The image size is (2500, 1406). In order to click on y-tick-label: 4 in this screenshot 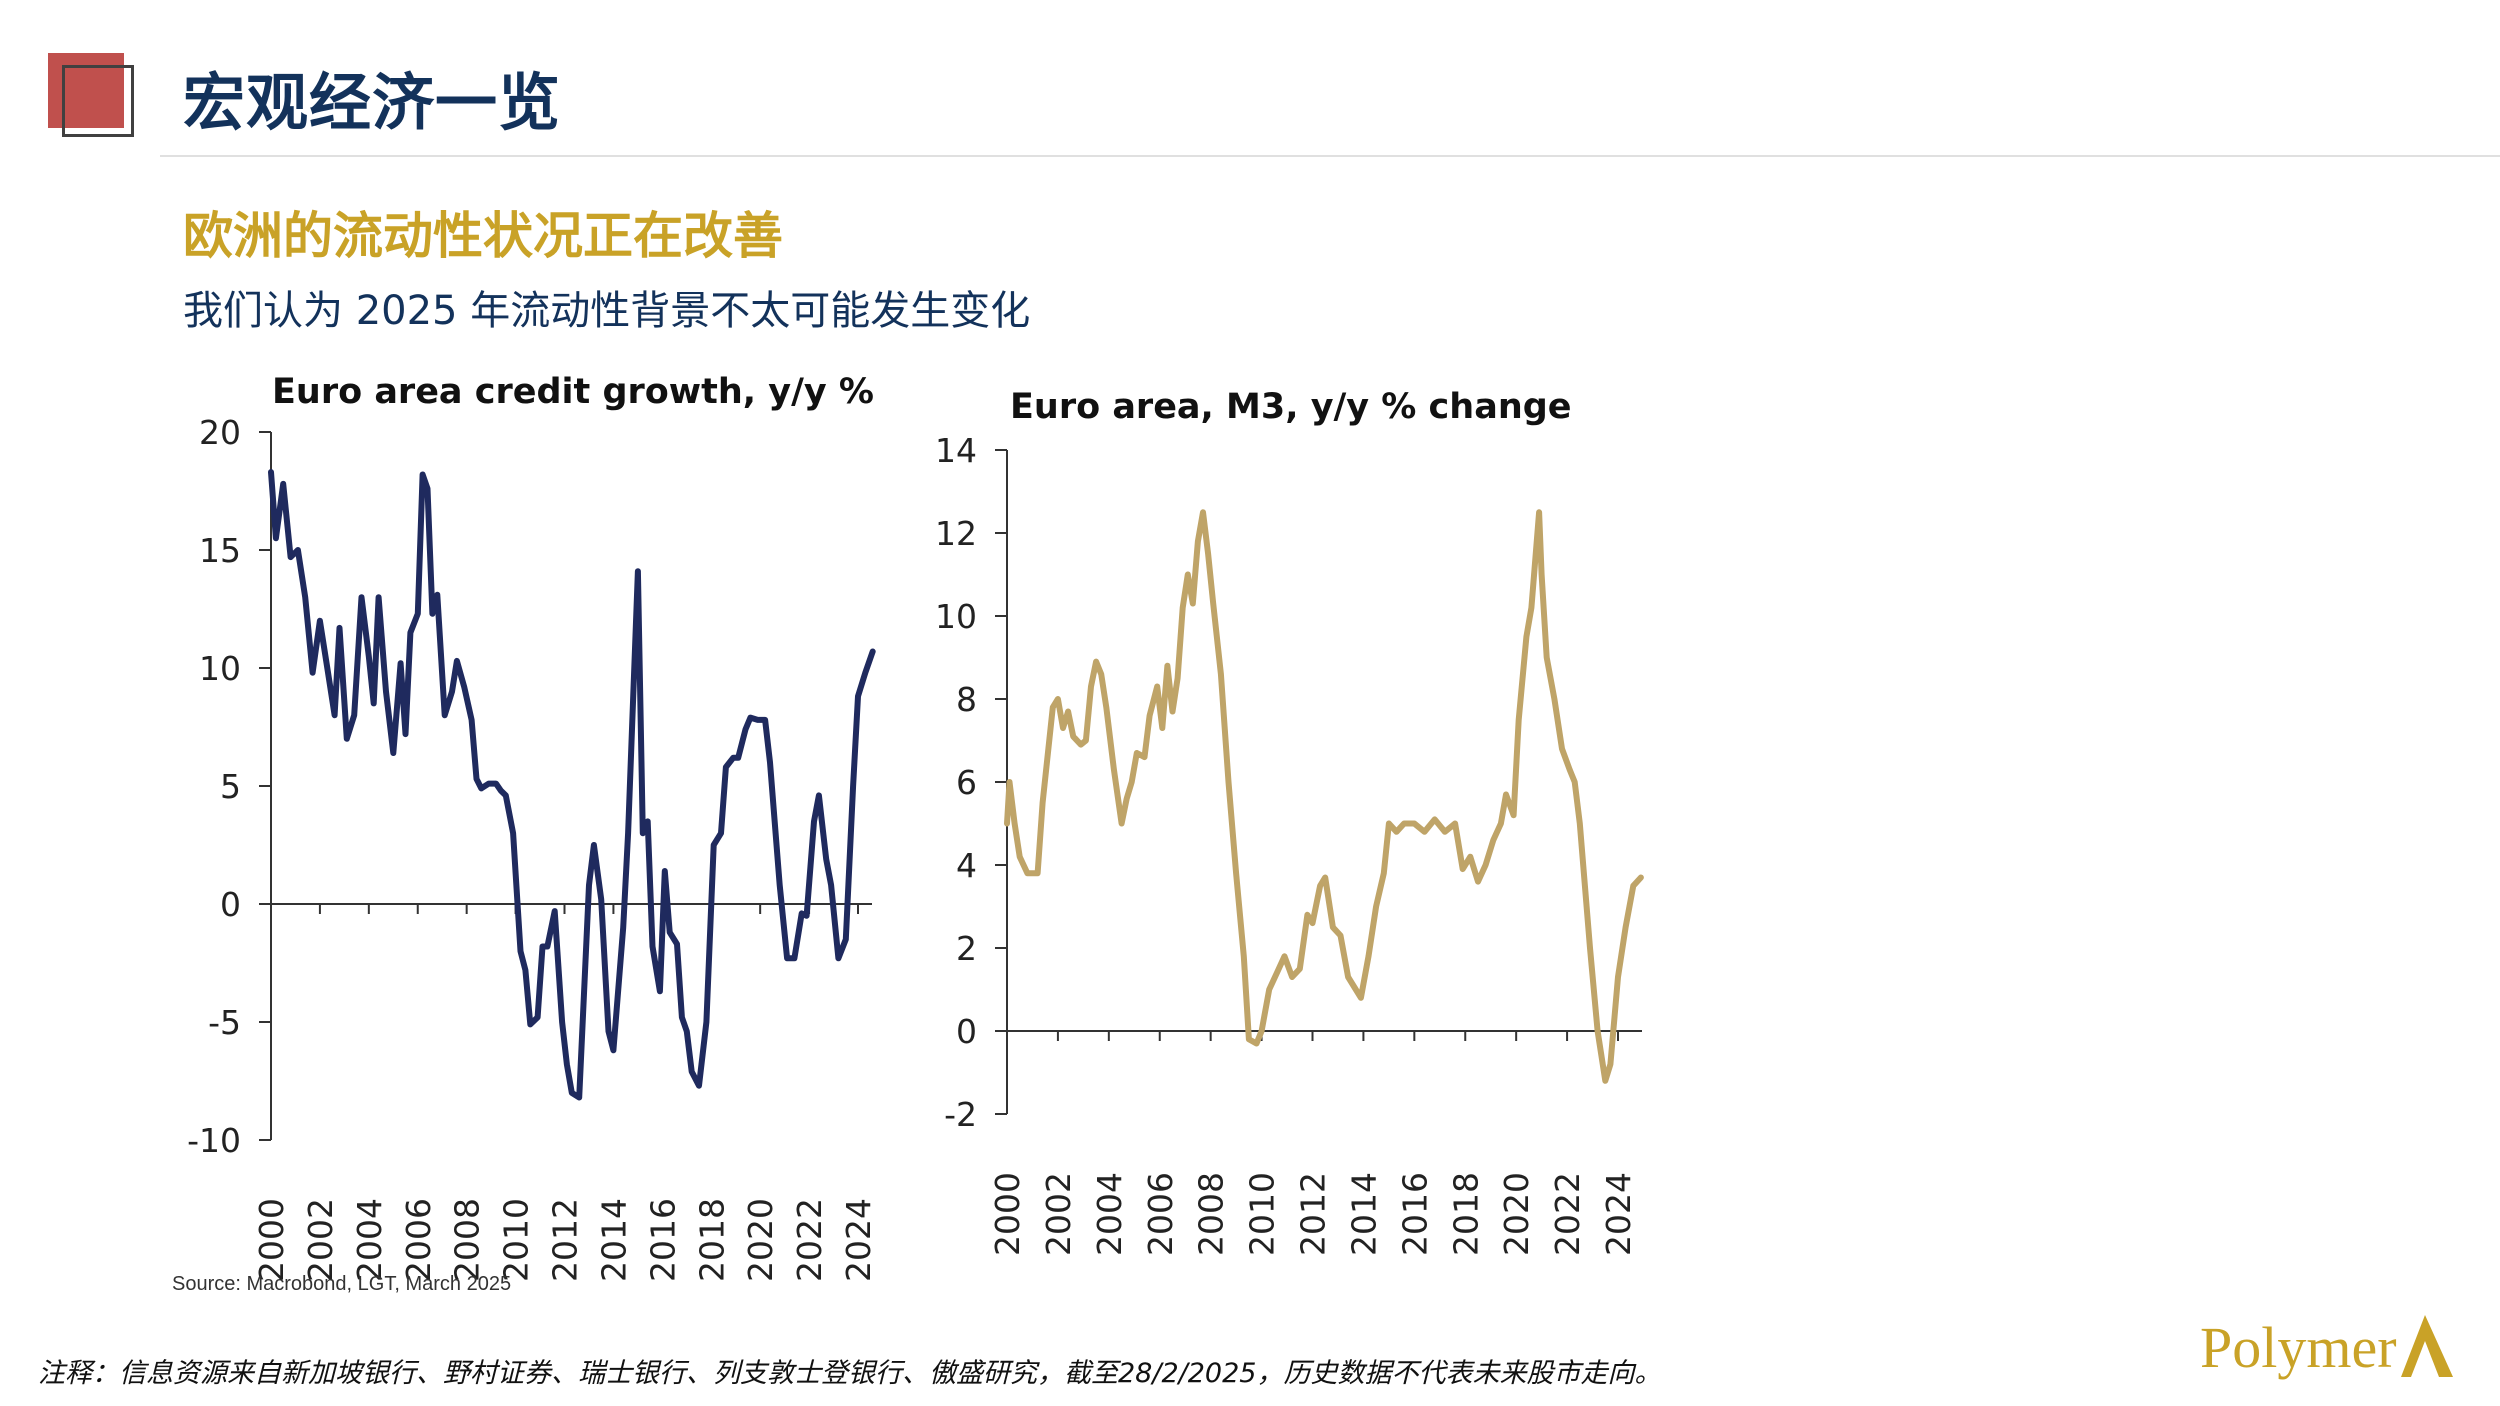, I will do `click(966, 865)`.